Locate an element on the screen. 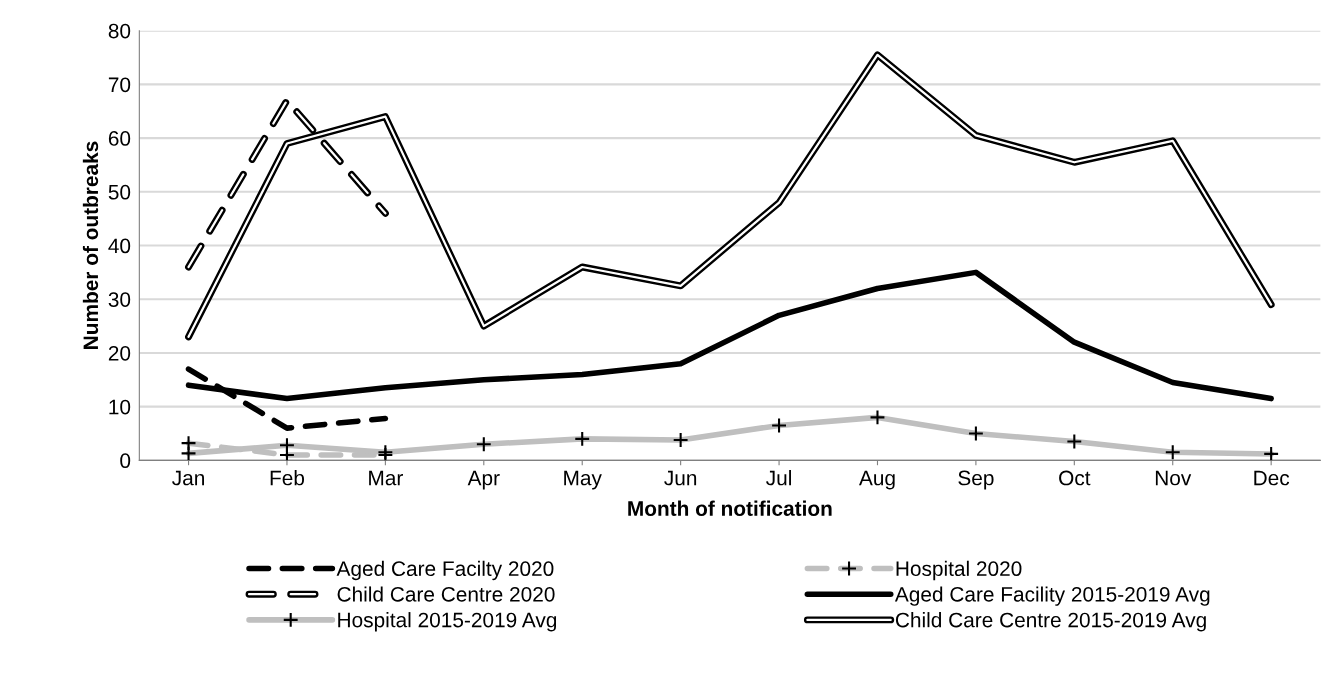  legend-label: Child Care Centre 2020 is located at coordinates (446, 594).